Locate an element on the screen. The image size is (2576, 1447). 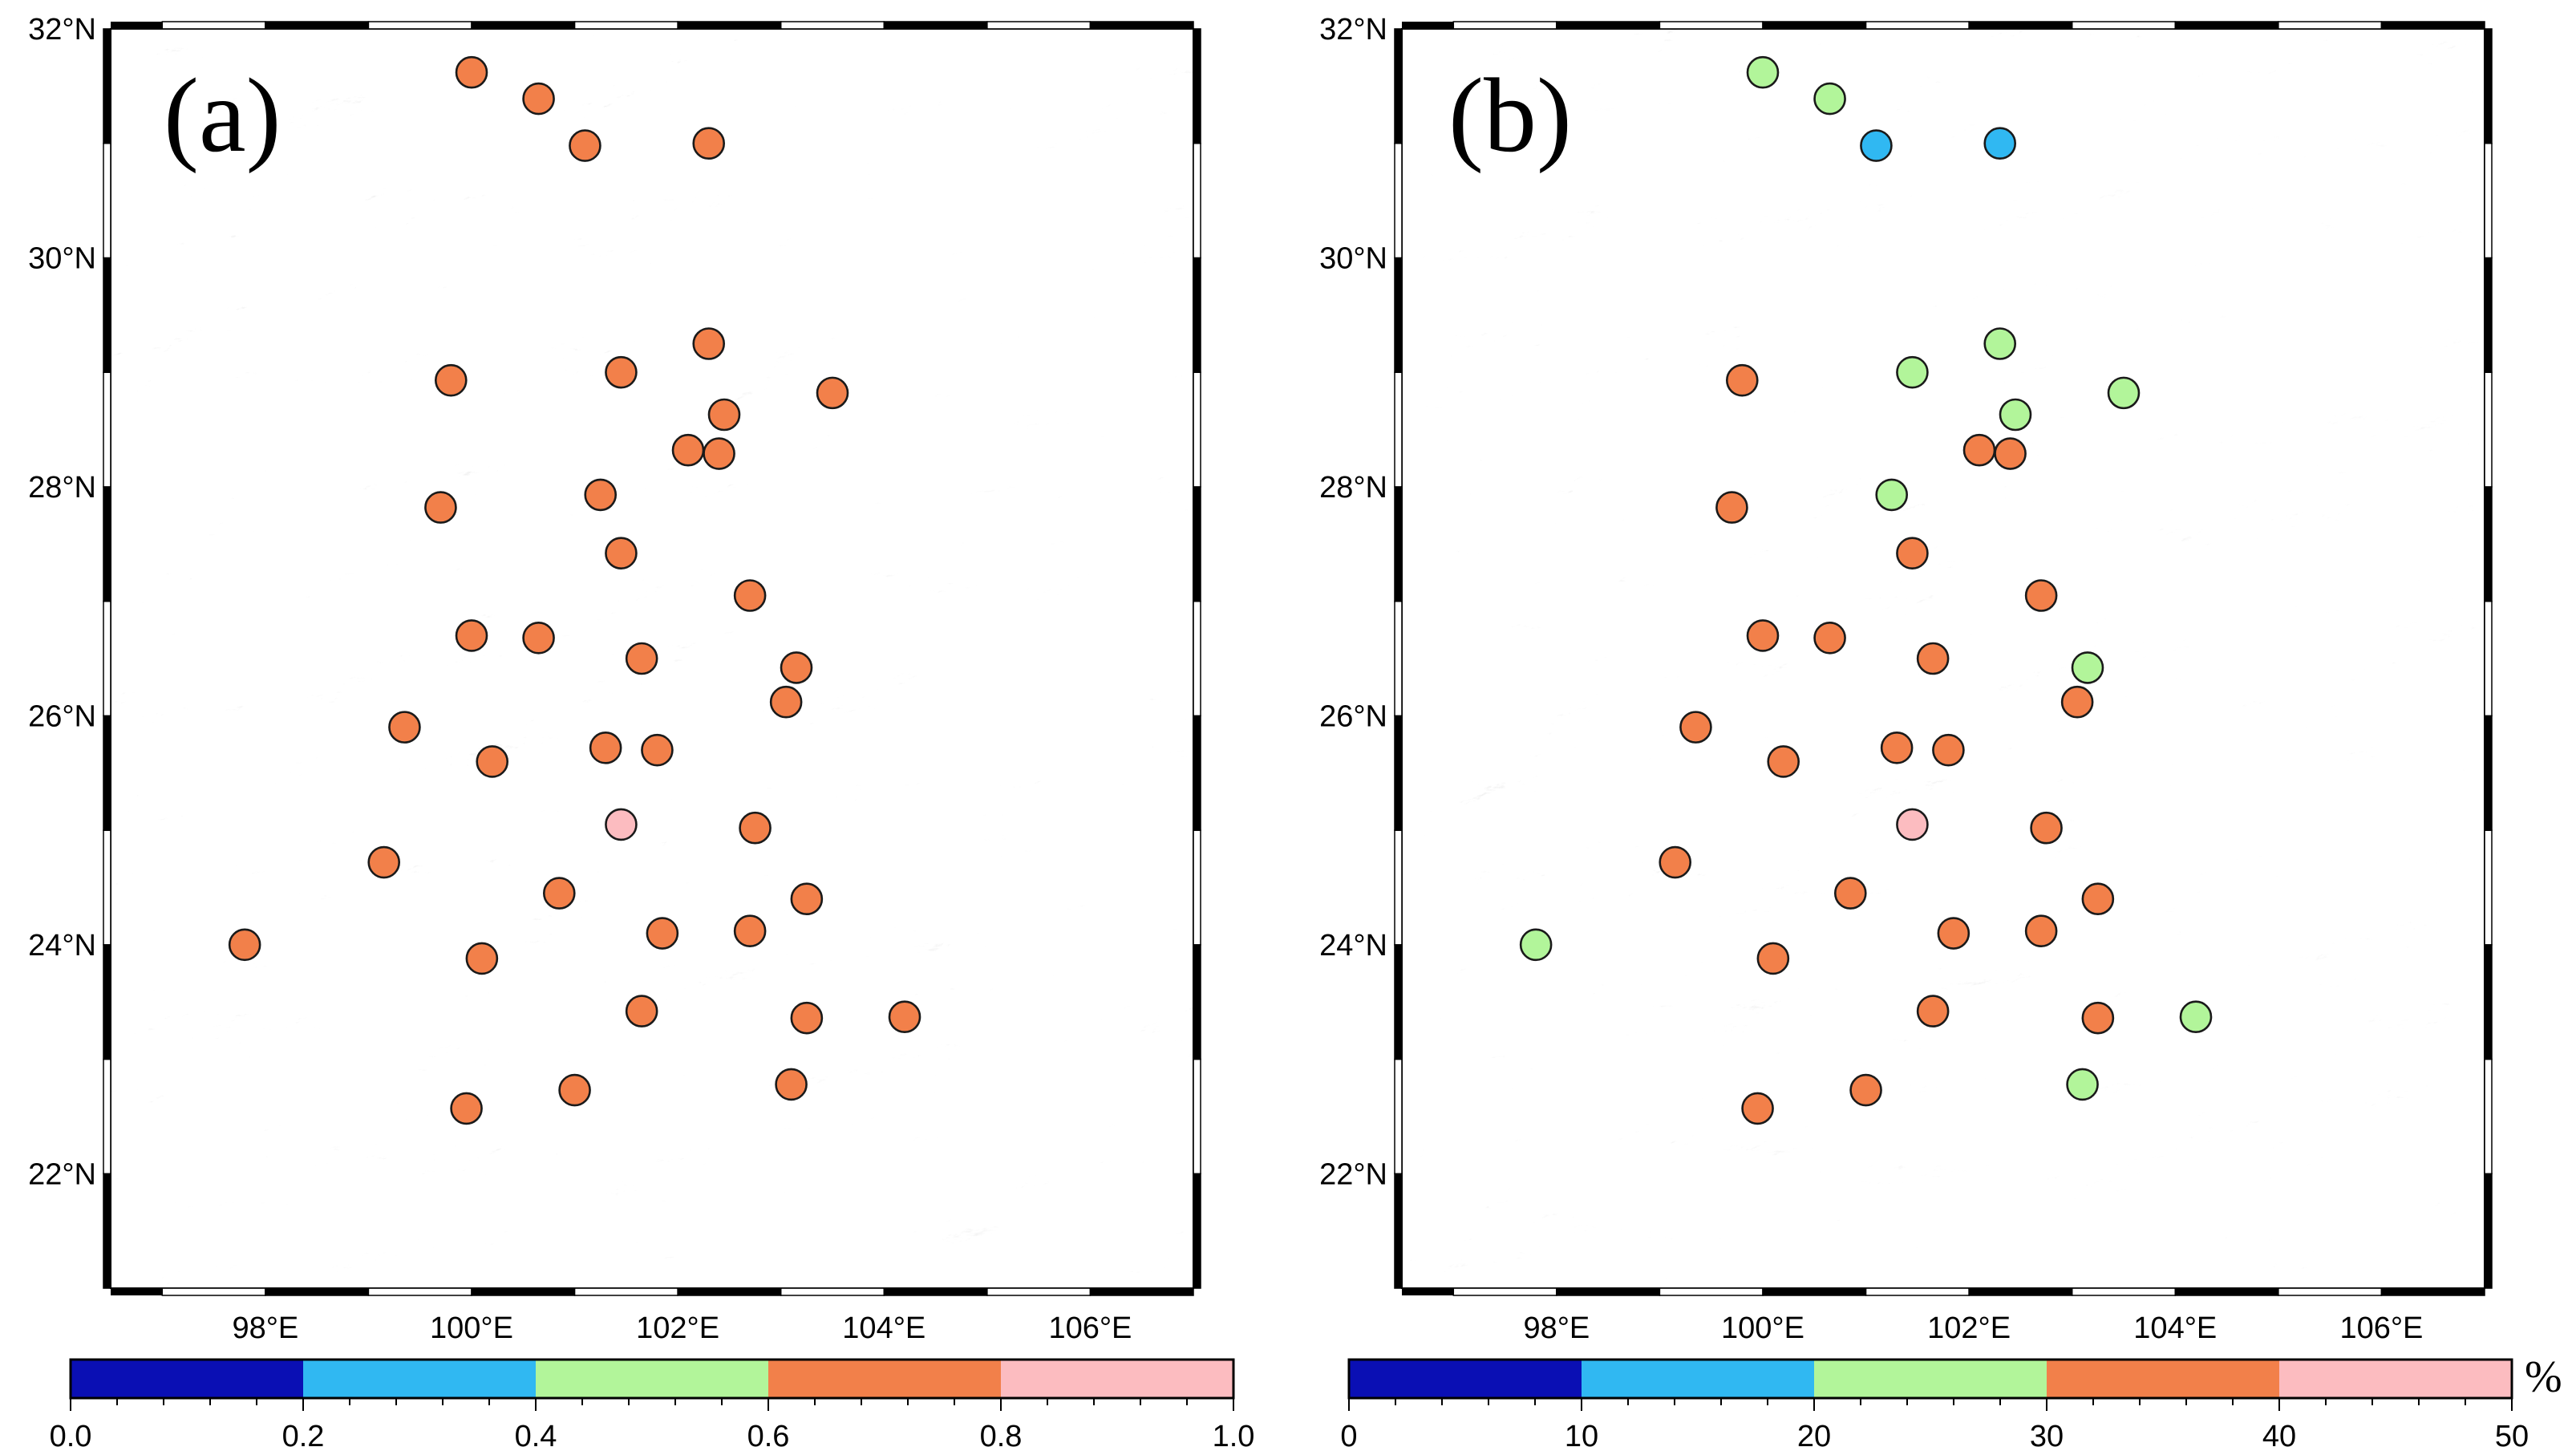
lat-tick-label: 24°N is located at coordinates (62, 946).